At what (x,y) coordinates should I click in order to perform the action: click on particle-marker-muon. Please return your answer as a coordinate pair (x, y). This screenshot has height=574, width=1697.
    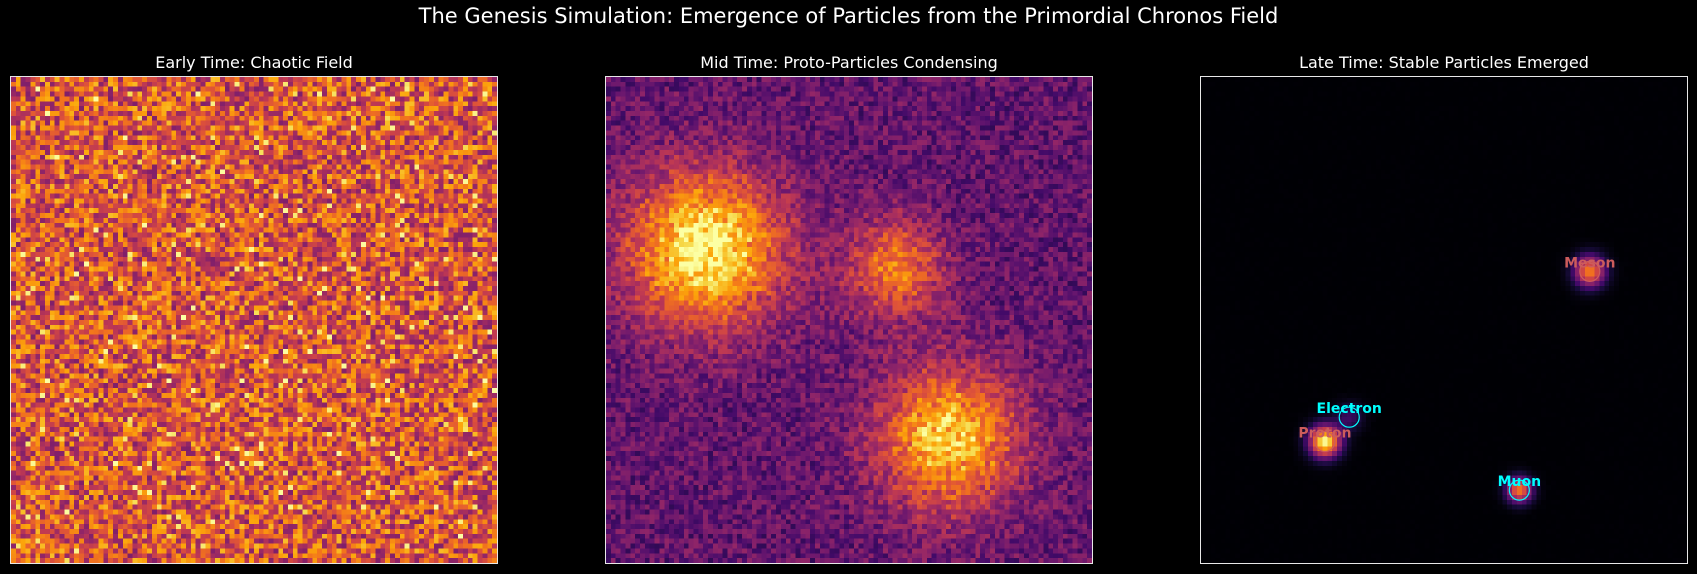
    Looking at the image, I should click on (1519, 490).